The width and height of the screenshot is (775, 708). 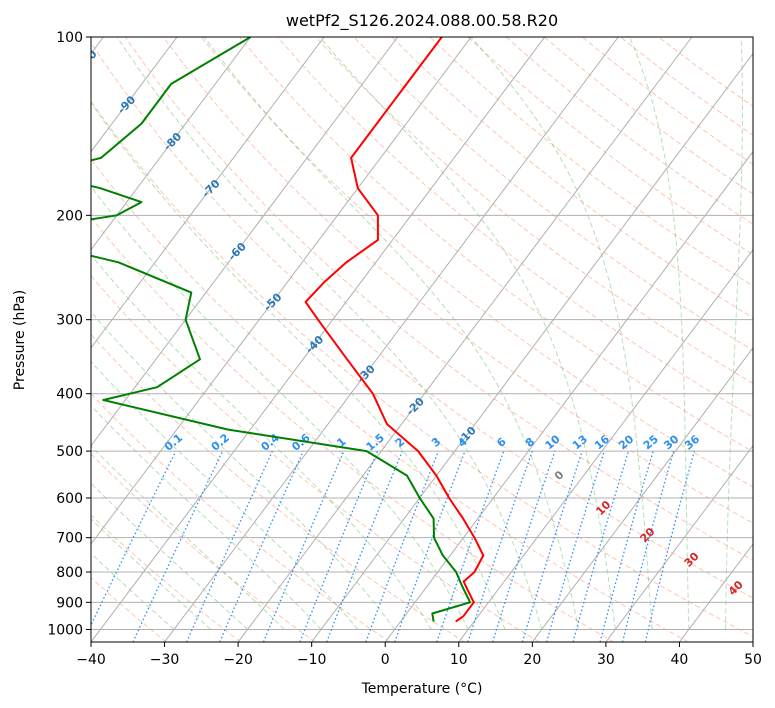 I want to click on mixing-ratio-label: 2, so click(x=400, y=442).